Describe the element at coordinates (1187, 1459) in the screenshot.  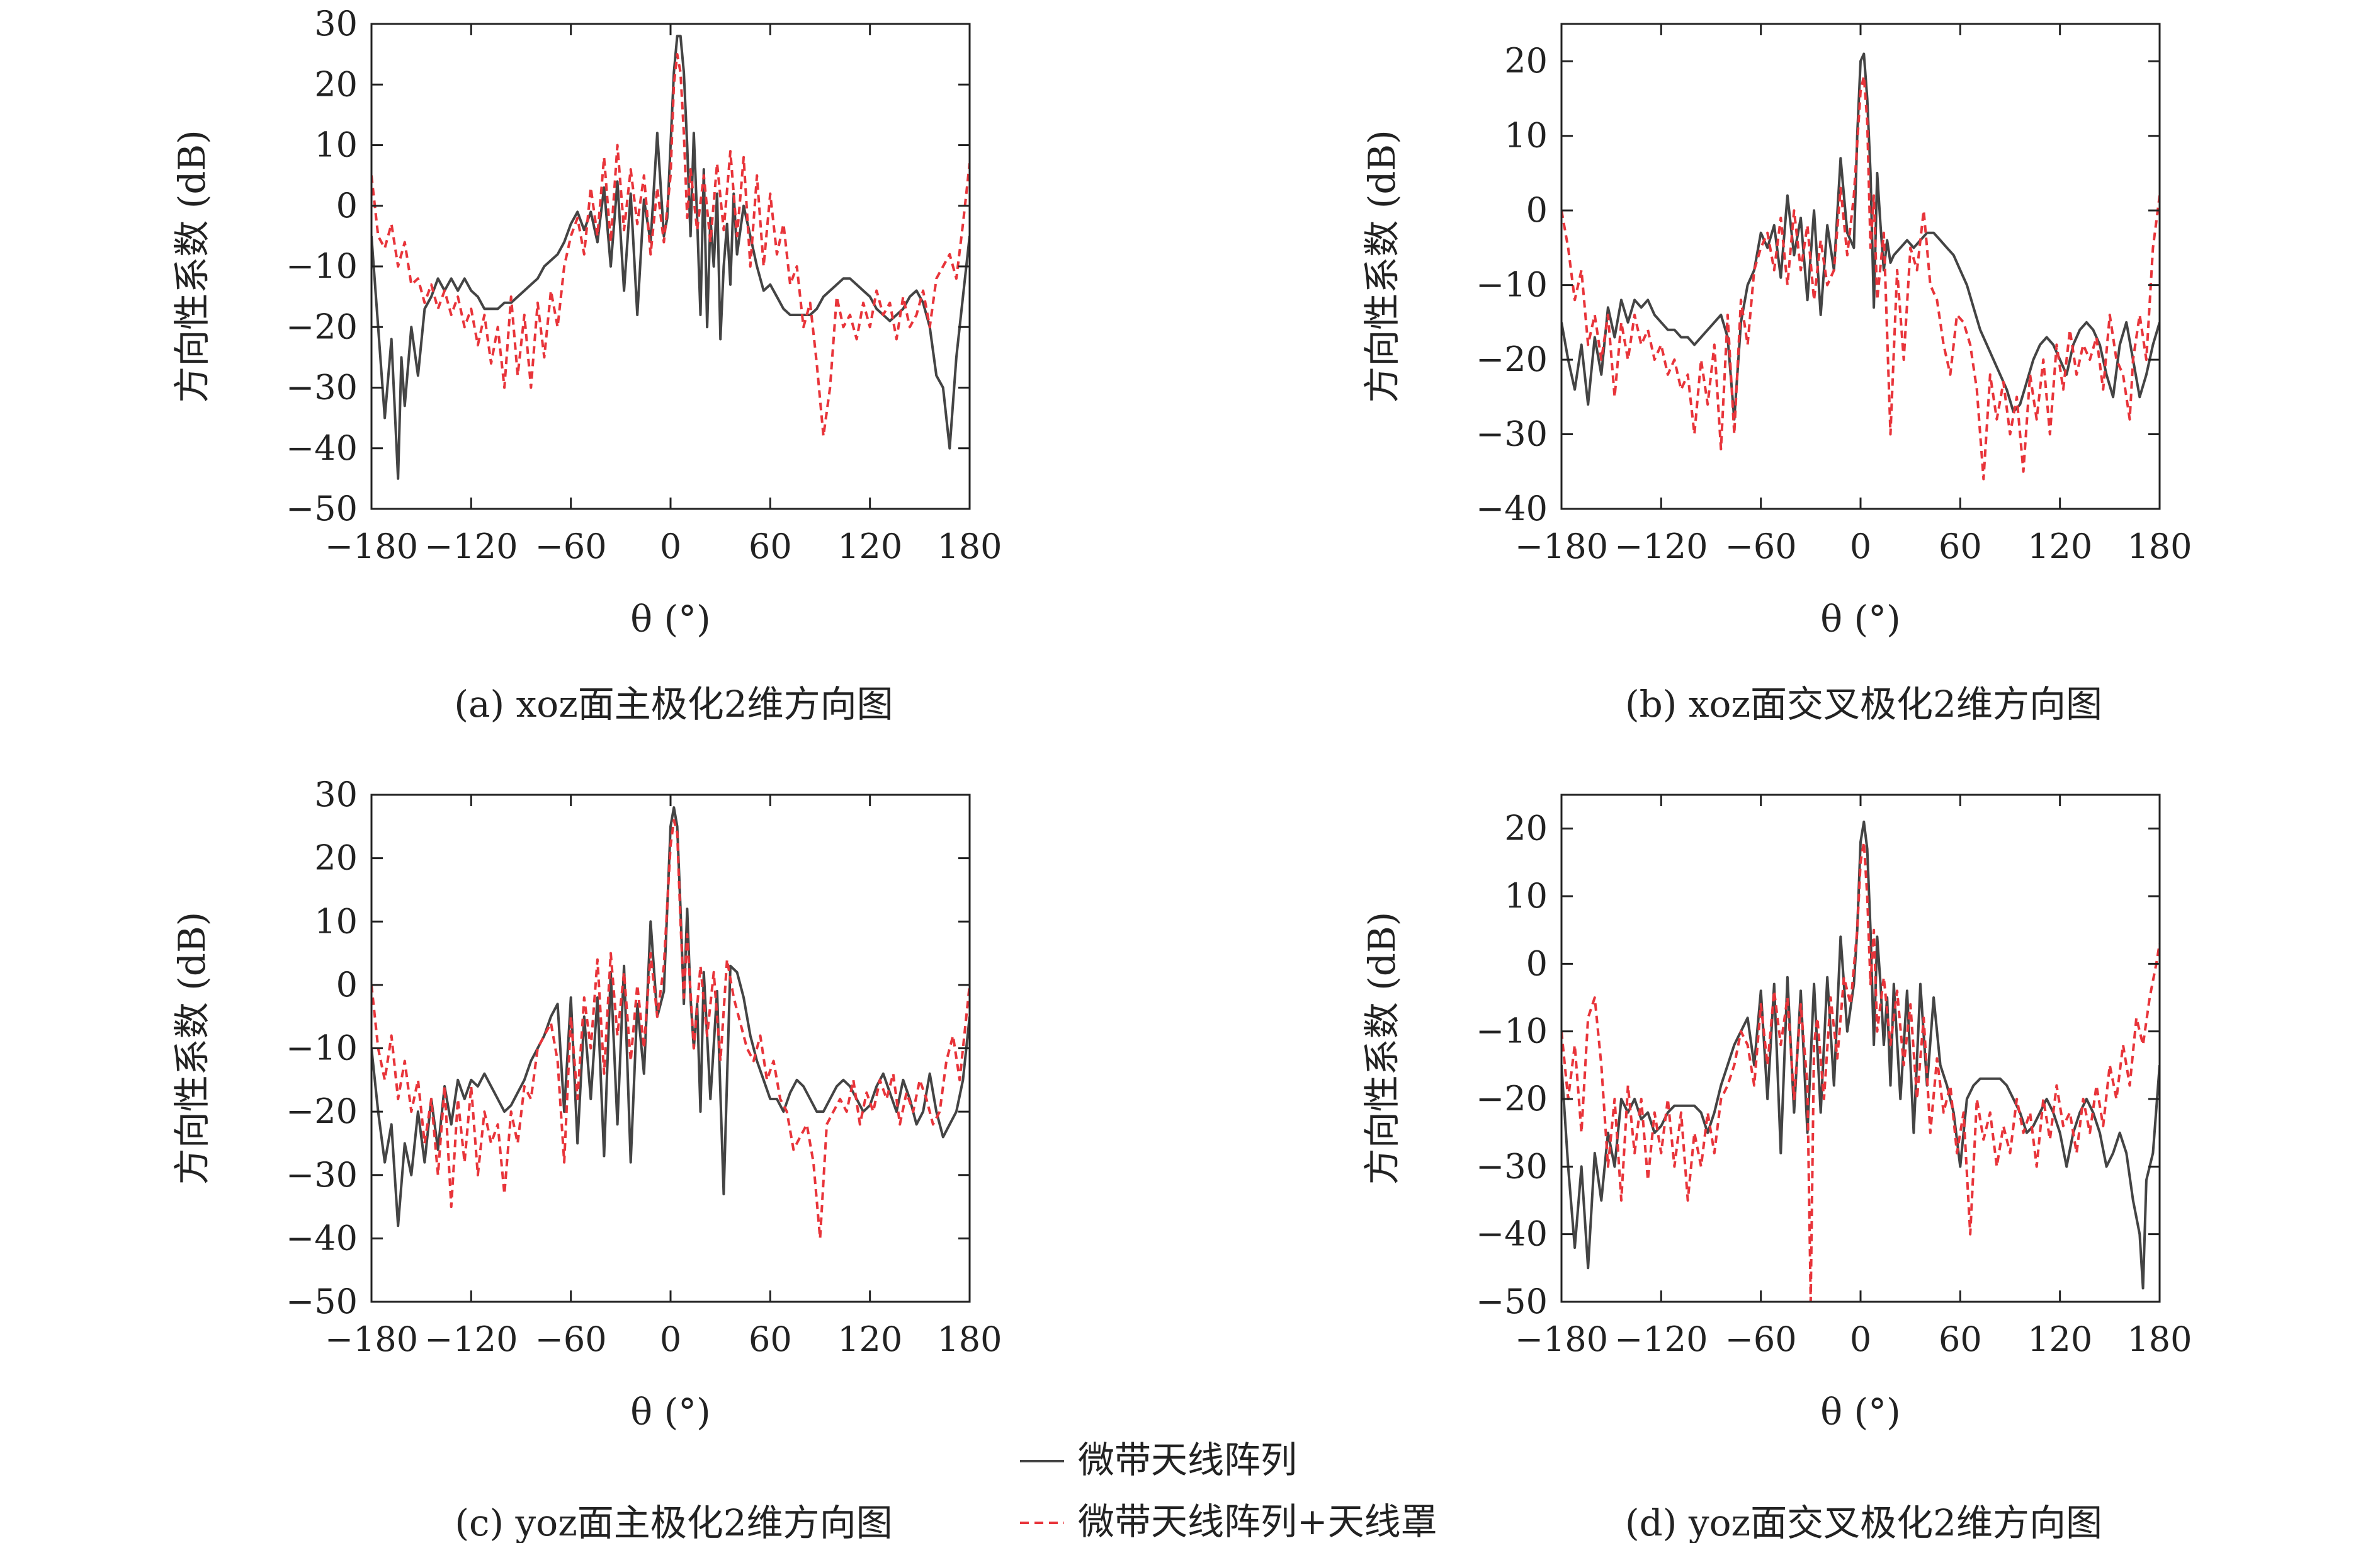
I see `legend-entry-0: 微带天线阵列` at that location.